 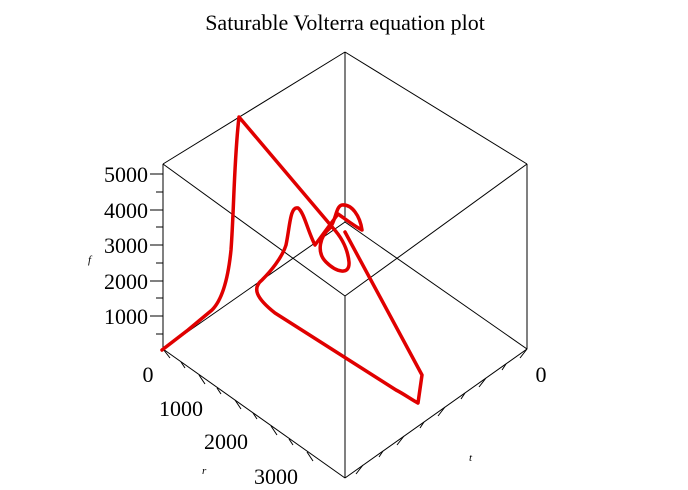 I want to click on r-axis: 0 1000 2000 3000 r, so click(x=228, y=418).